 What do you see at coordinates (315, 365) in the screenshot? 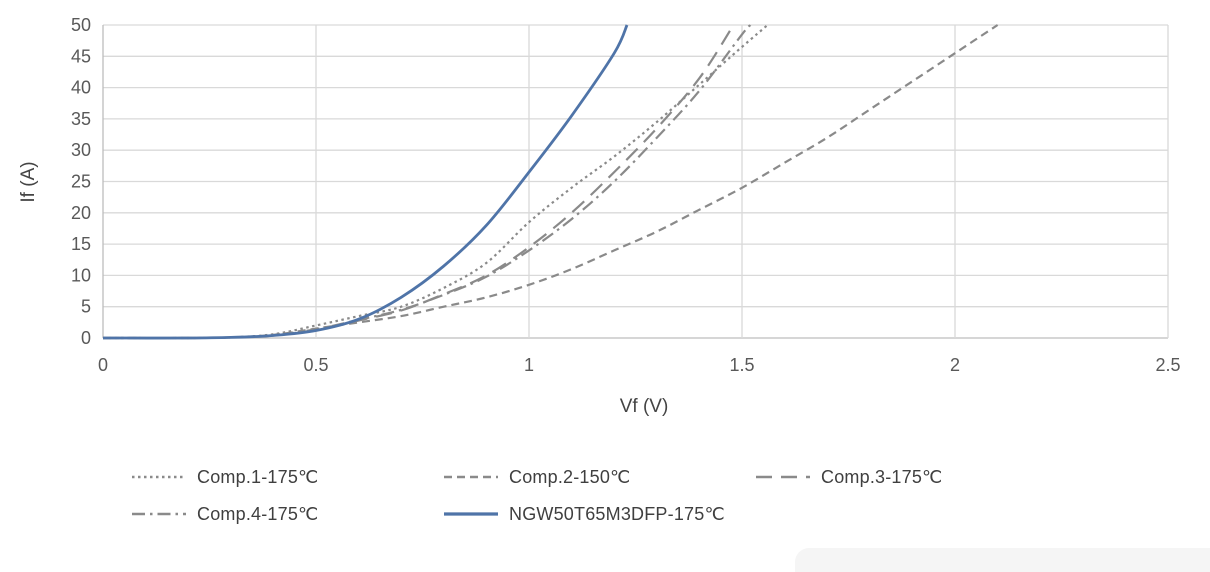
I see `x-tick-label: 0.5` at bounding box center [315, 365].